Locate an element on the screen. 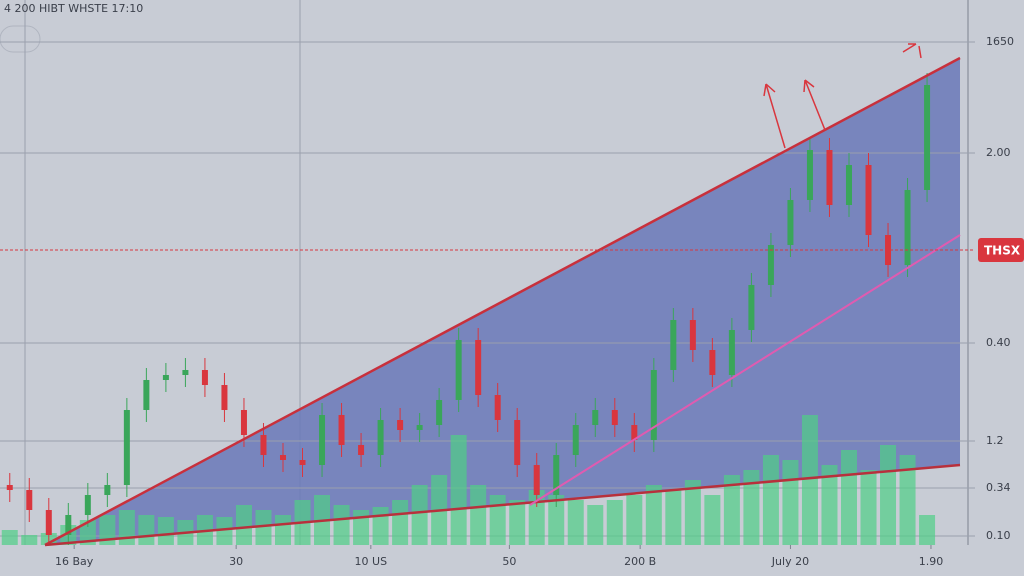 The height and width of the screenshot is (576, 1024). y-tick-label: 1650 is located at coordinates (1000, 41).